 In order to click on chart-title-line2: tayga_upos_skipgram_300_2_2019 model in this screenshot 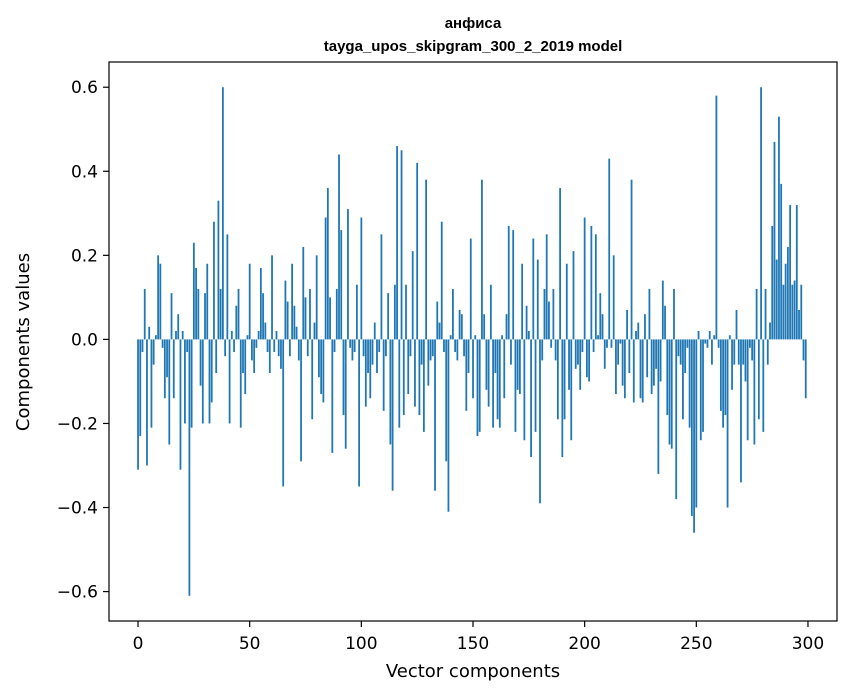, I will do `click(473, 46)`.